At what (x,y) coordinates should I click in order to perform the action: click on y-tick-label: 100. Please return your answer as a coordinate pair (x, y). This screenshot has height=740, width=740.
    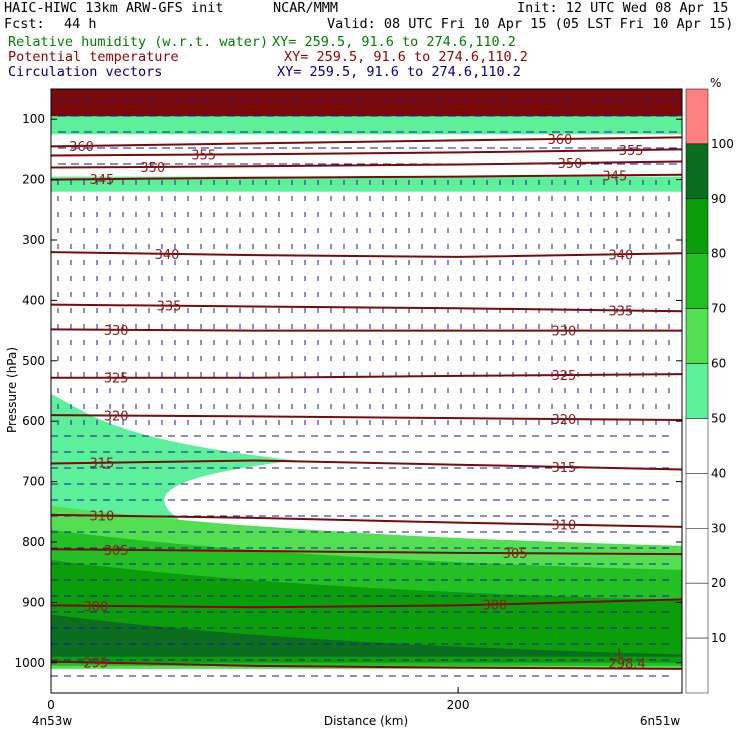
    Looking at the image, I should click on (33, 119).